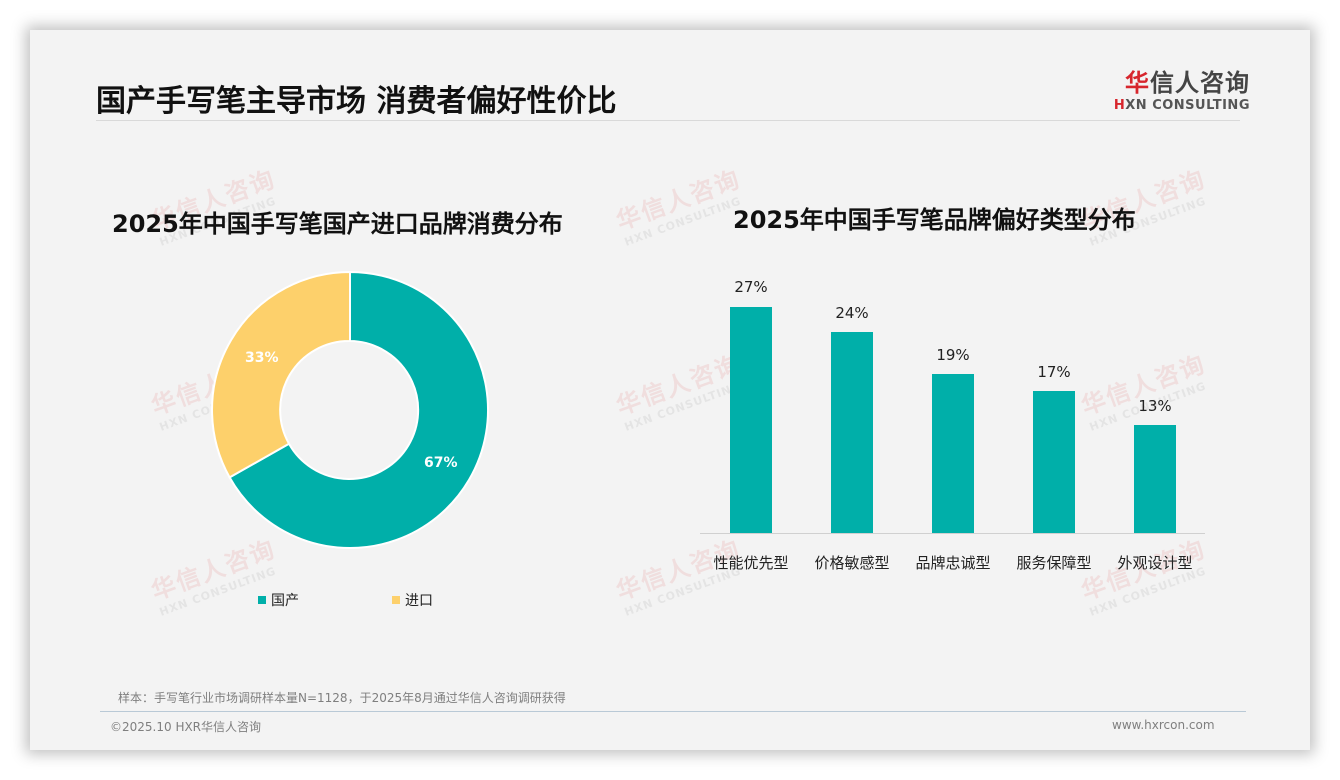  What do you see at coordinates (396, 600) in the screenshot?
I see `legend-swatch-yellow` at bounding box center [396, 600].